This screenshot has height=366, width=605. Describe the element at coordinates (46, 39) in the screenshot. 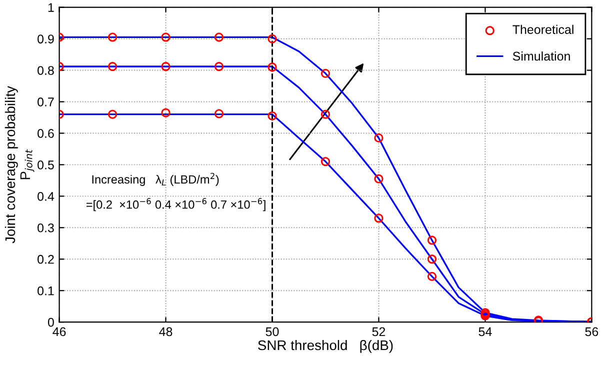

I see `y-tick-label: 0.9` at that location.